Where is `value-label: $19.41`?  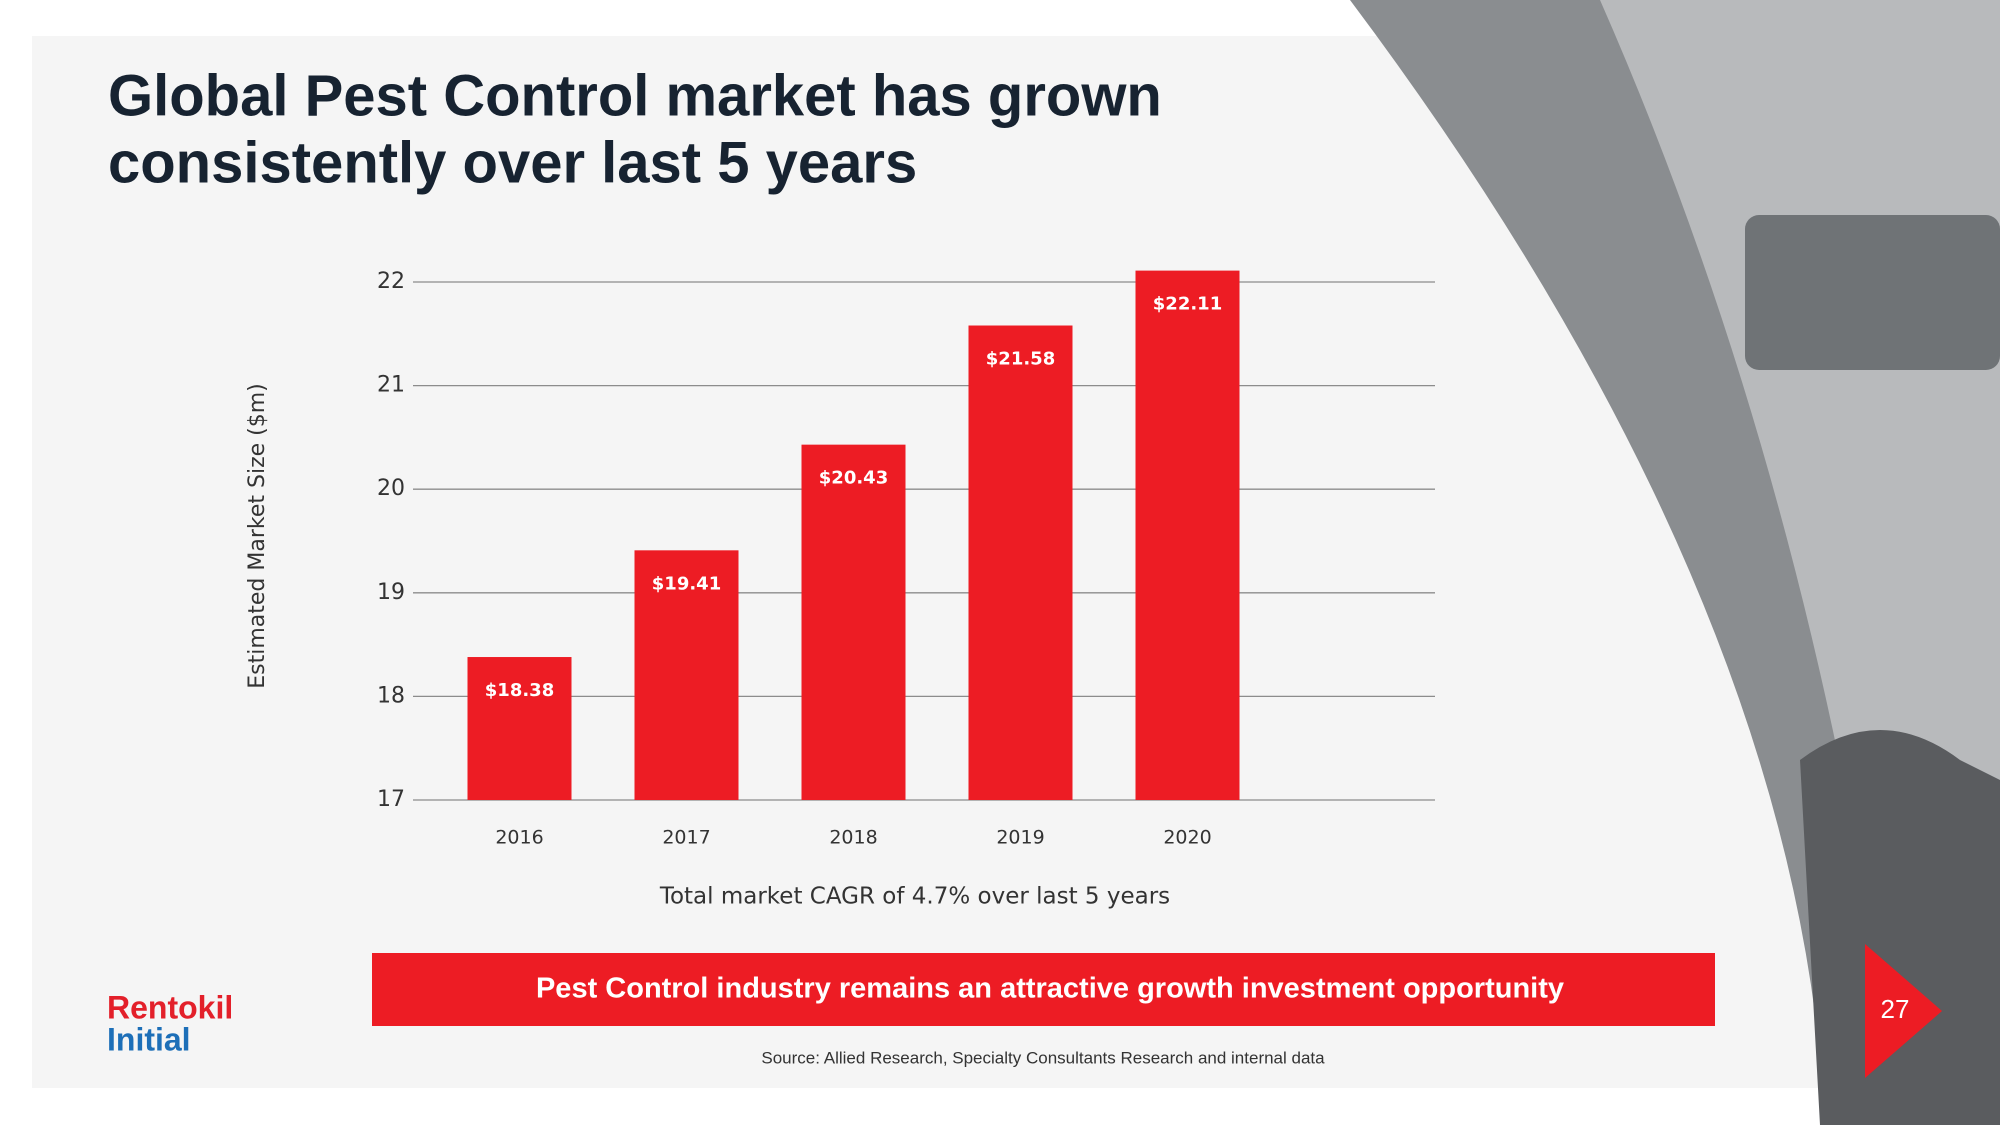
value-label: $19.41 is located at coordinates (686, 583).